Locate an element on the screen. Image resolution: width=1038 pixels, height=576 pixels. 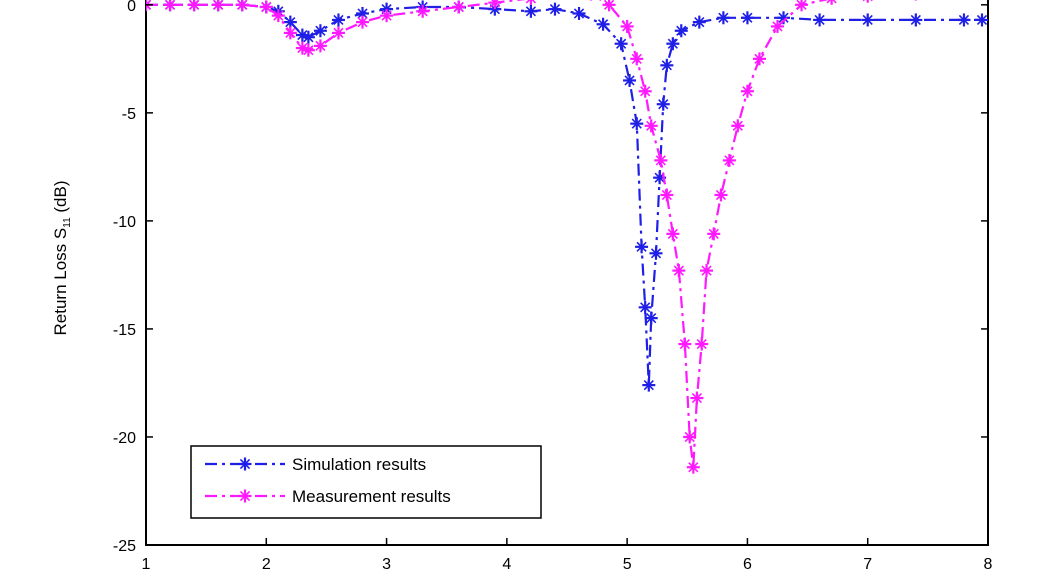
y-tick-label: -25 is located at coordinates (124, 546).